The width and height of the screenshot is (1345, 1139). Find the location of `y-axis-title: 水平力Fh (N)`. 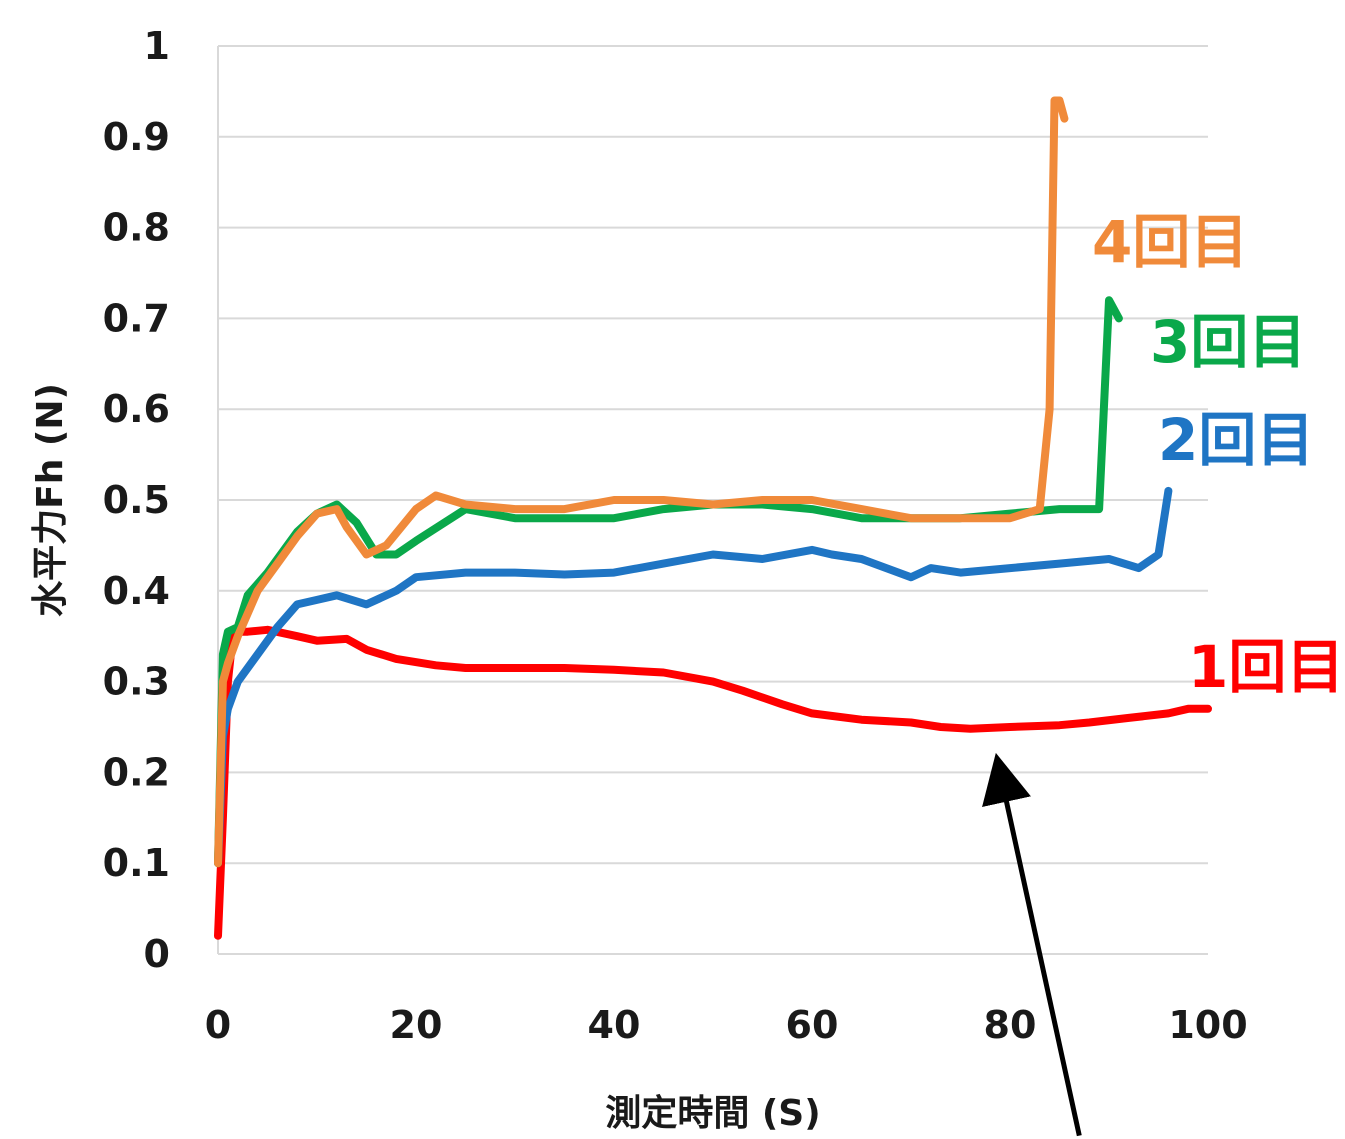

y-axis-title: 水平力Fh (N) is located at coordinates (50, 500).